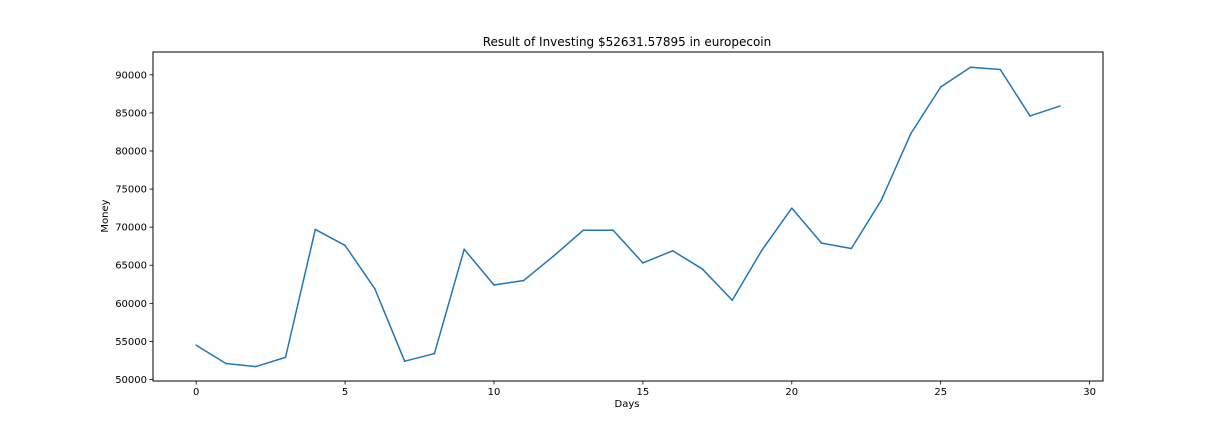 This screenshot has width=1224, height=432. What do you see at coordinates (131, 75) in the screenshot?
I see `y-tick-label: 90000` at bounding box center [131, 75].